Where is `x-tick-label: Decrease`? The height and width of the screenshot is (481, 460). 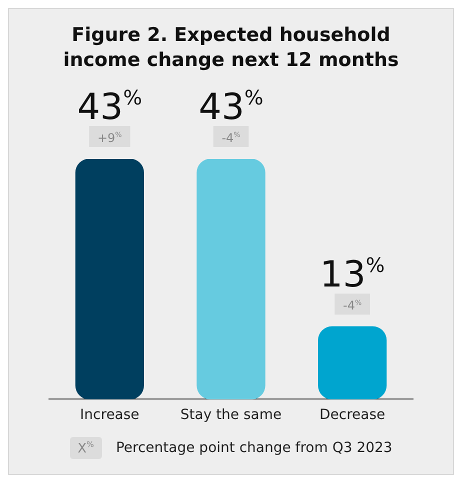
x-tick-label: Decrease is located at coordinates (353, 415).